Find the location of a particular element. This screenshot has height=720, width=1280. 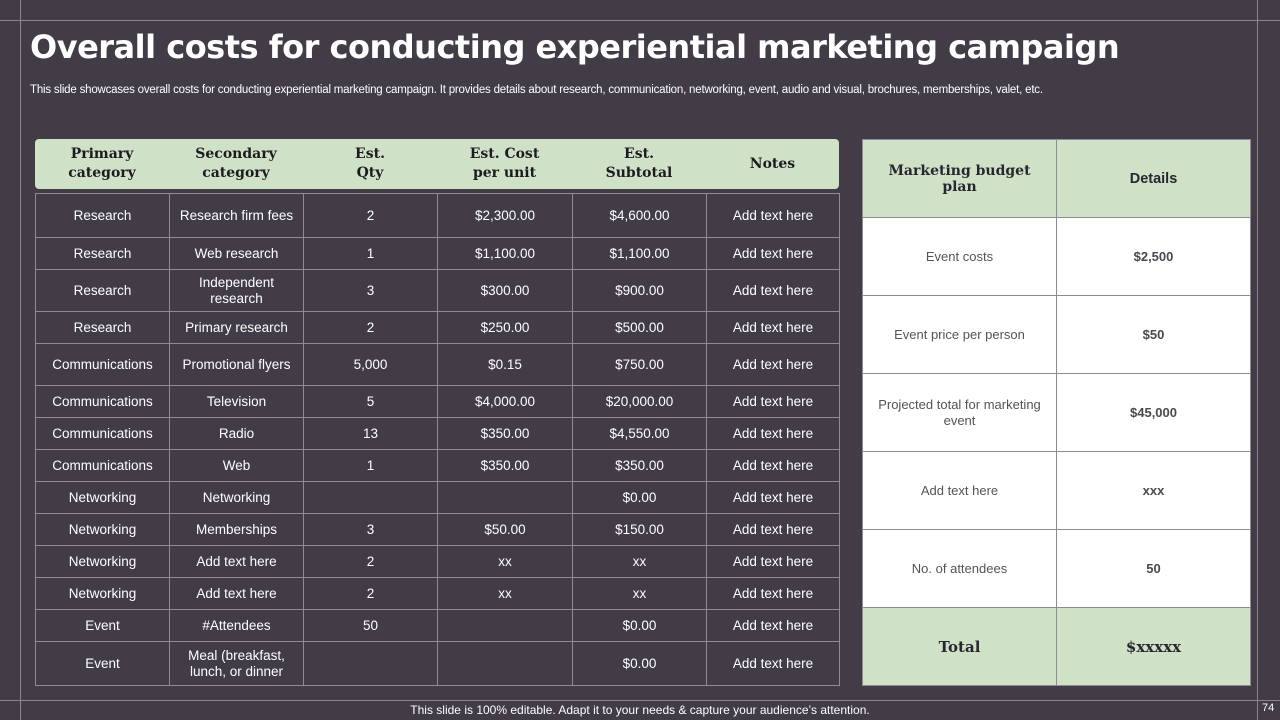

est-qty-cell: 13 is located at coordinates (370, 433).